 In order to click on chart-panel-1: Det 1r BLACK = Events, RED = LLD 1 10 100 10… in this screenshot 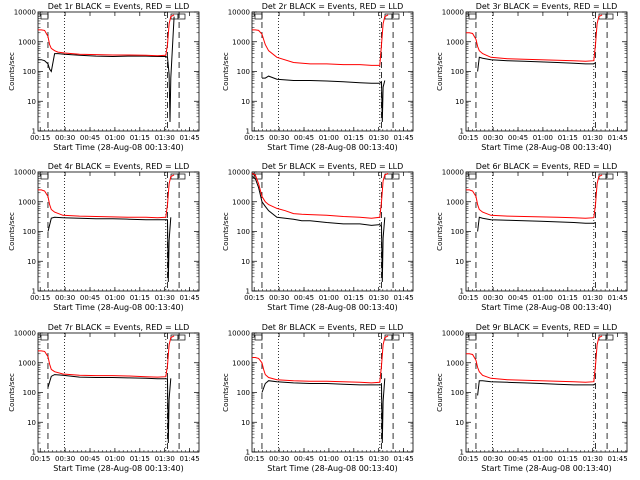, I will do `click(104, 77)`.